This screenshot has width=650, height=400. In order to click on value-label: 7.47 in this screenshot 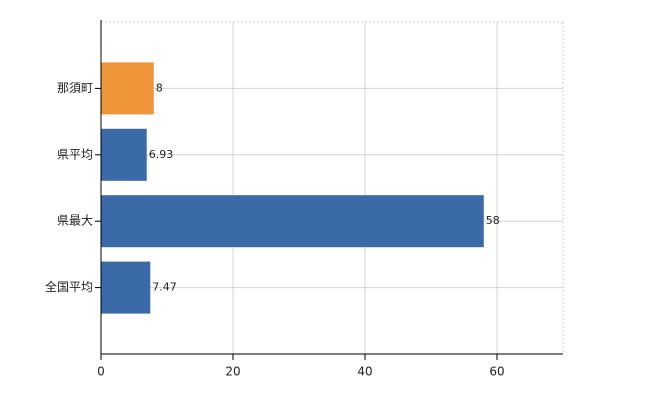, I will do `click(164, 287)`.